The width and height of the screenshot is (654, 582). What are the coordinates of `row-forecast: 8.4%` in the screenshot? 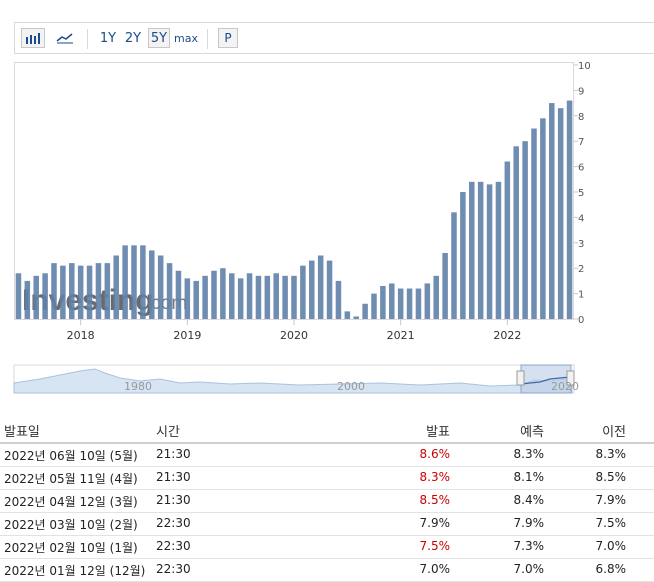 It's located at (529, 500).